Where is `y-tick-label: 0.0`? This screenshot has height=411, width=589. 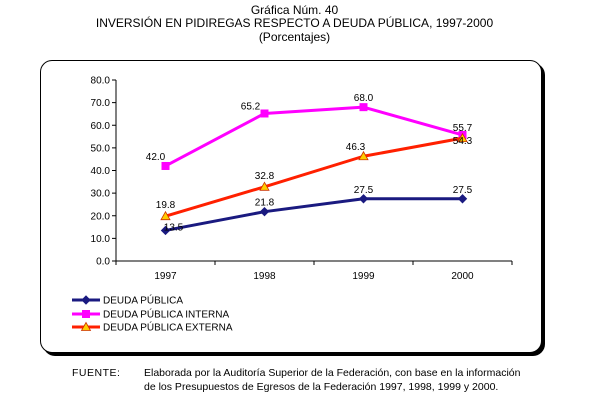
y-tick-label: 0.0 is located at coordinates (103, 262).